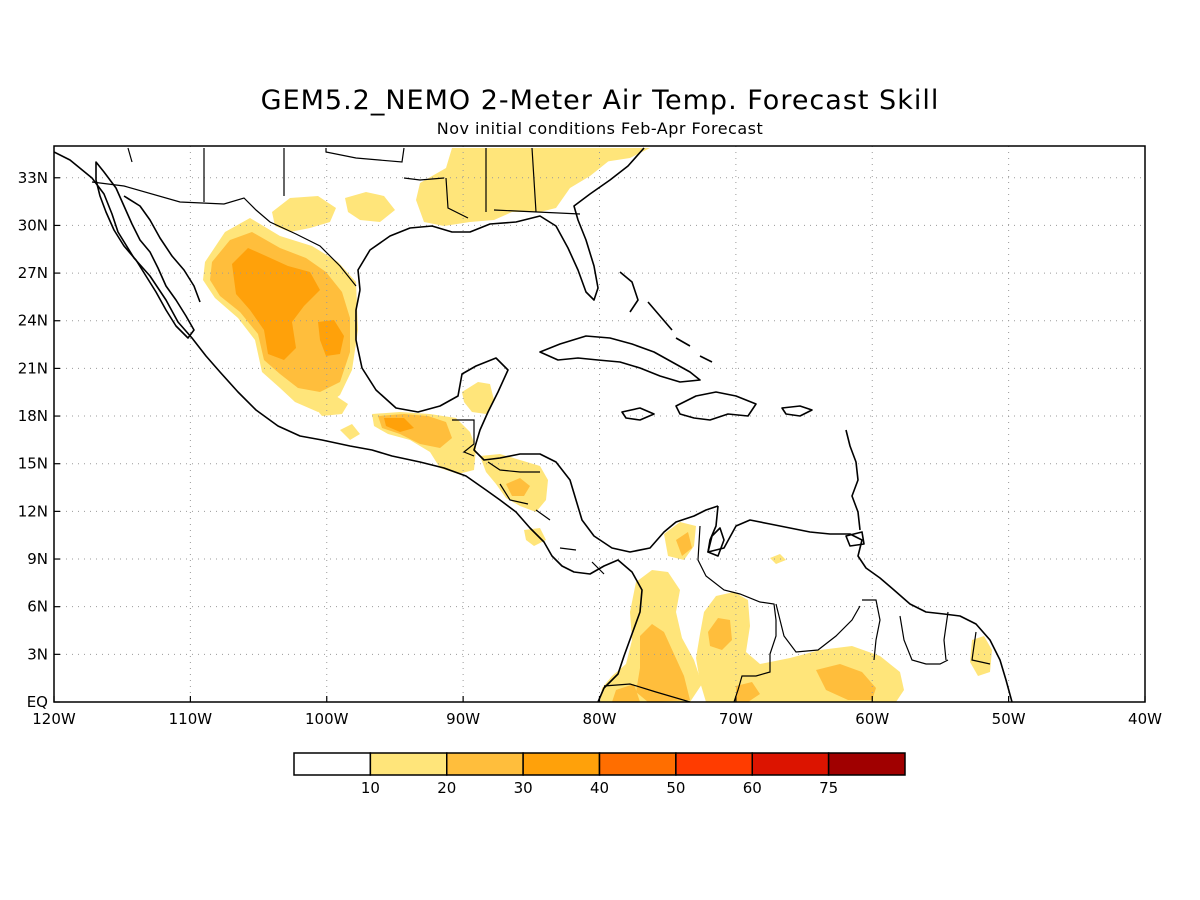 The width and height of the screenshot is (1200, 900). What do you see at coordinates (778, 559) in the screenshot?
I see `skill-area-caribbean-dot` at bounding box center [778, 559].